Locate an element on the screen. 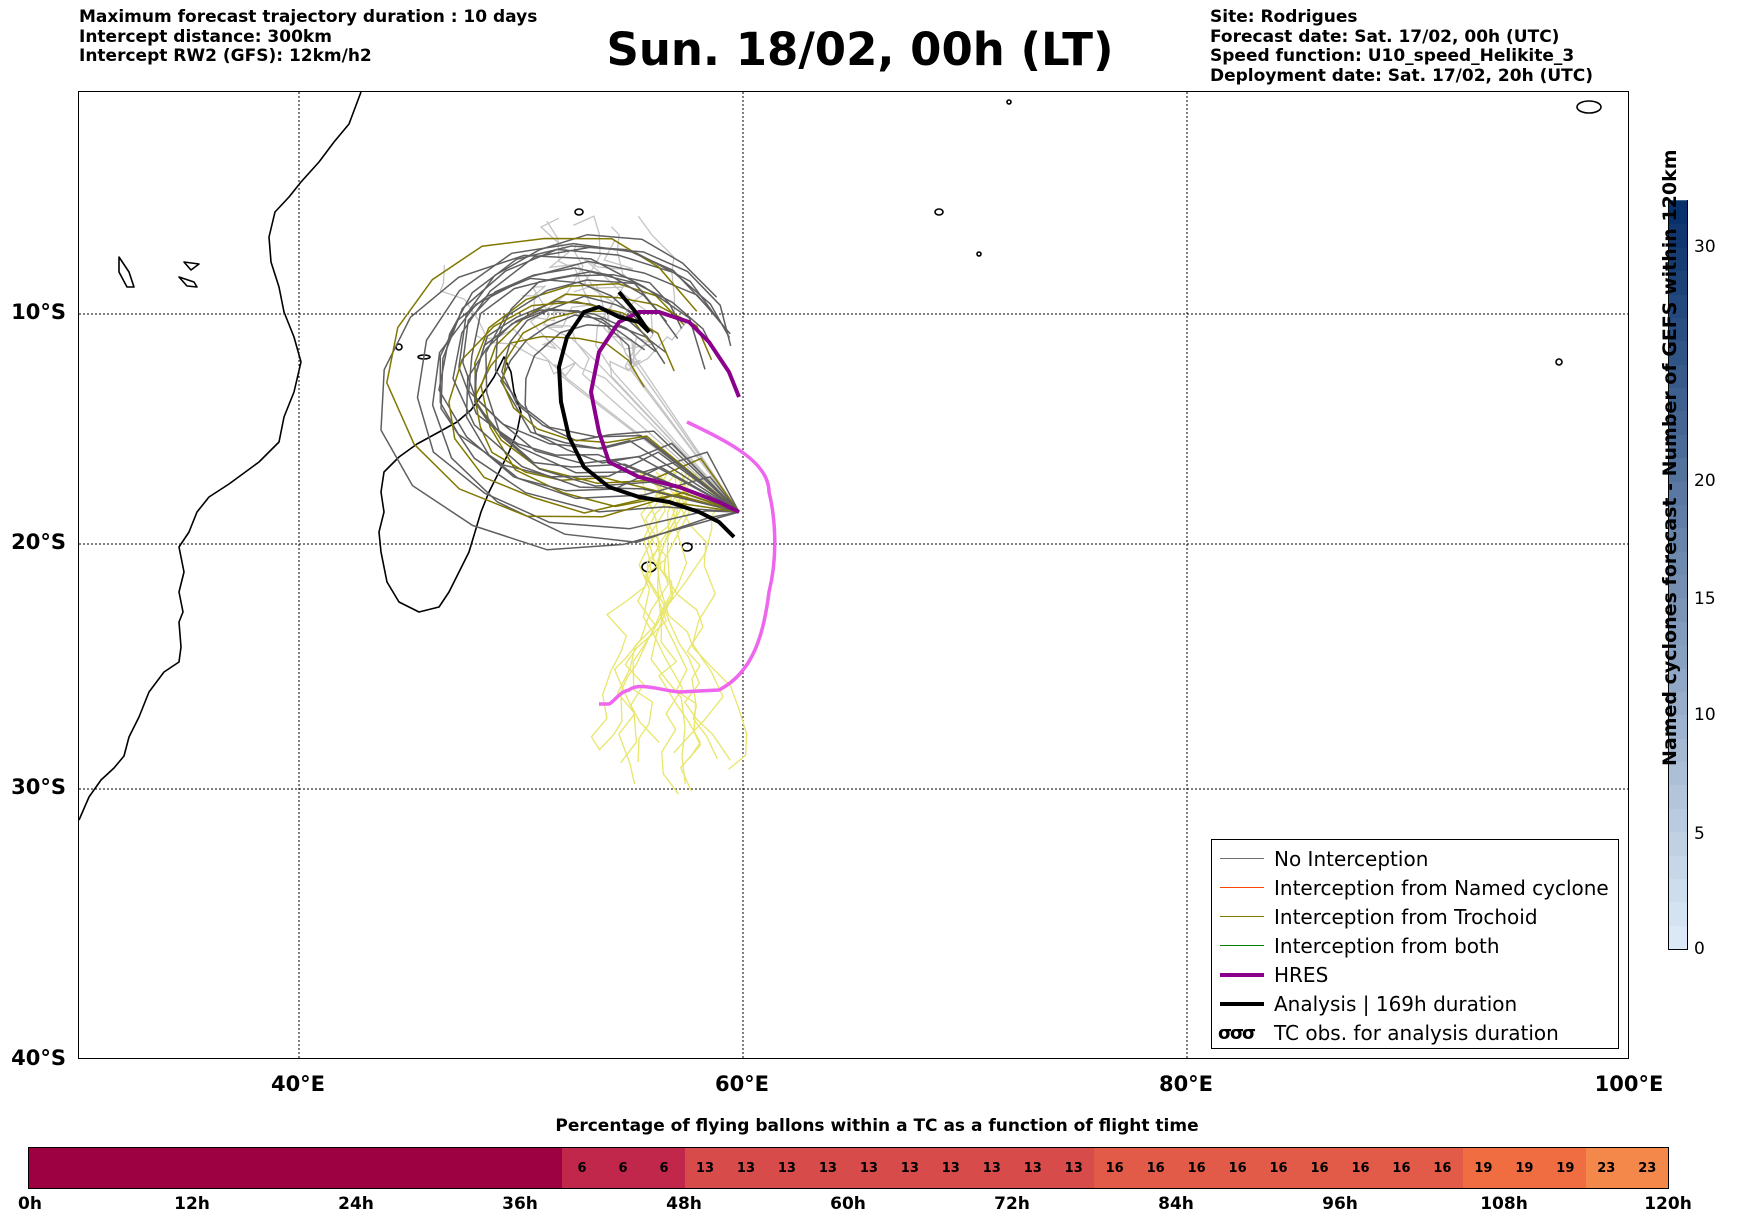 This screenshot has height=1223, width=1754. time-tick: 0h is located at coordinates (30, 1204).